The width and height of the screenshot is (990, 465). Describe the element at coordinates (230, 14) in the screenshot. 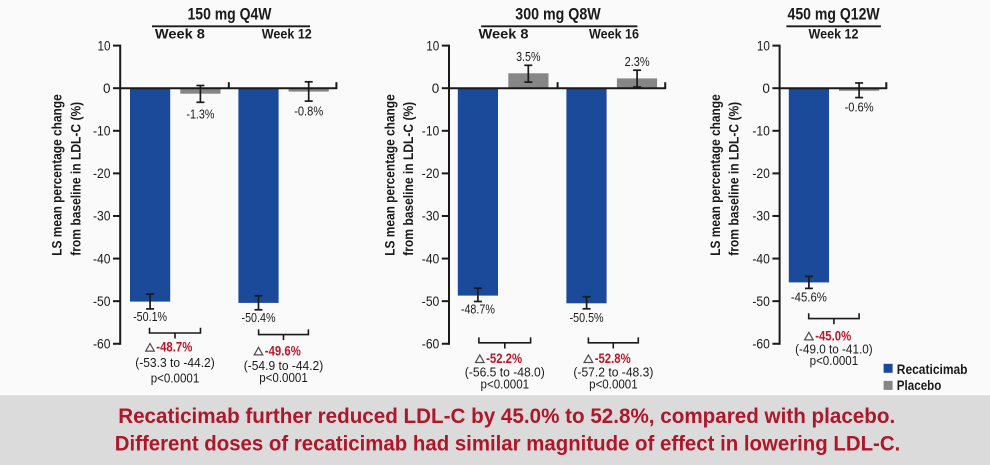

I see `svg-text: 150 mg Q4W` at that location.